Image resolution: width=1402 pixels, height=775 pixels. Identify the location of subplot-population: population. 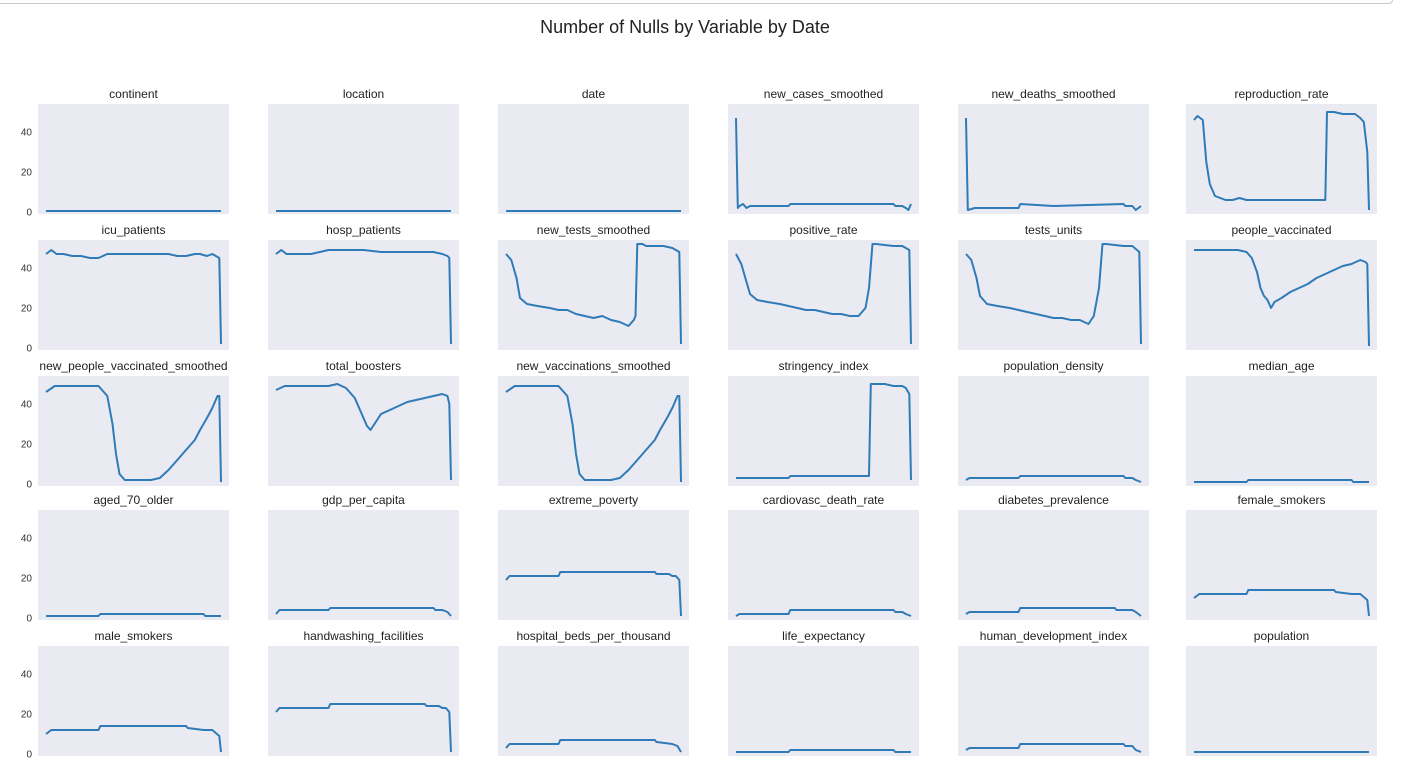
(1281, 692).